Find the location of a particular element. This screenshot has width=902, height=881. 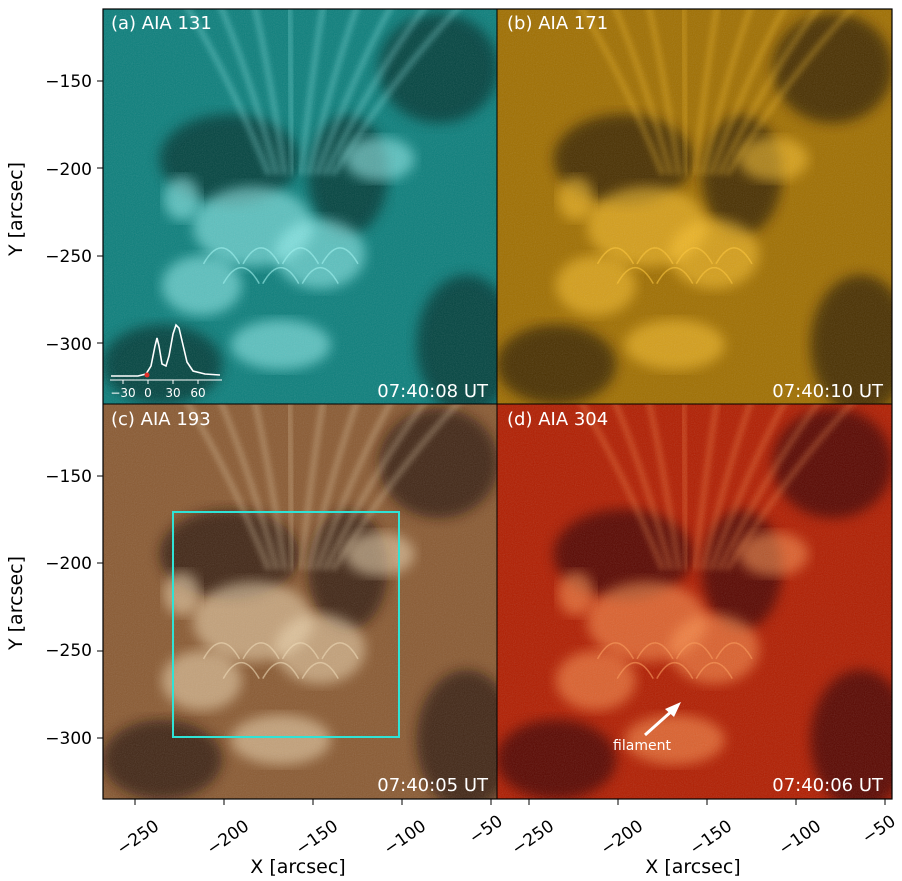

inset-tick-label: 30 is located at coordinates (172, 393).